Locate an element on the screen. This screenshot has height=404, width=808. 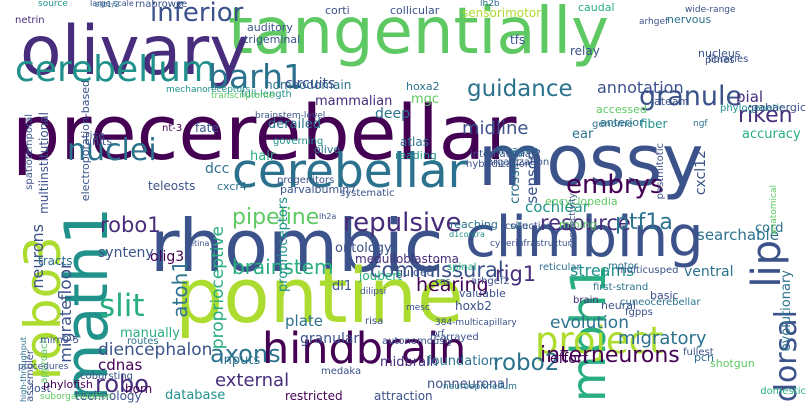
cloud-word: robo1 is located at coordinates (130, 225).